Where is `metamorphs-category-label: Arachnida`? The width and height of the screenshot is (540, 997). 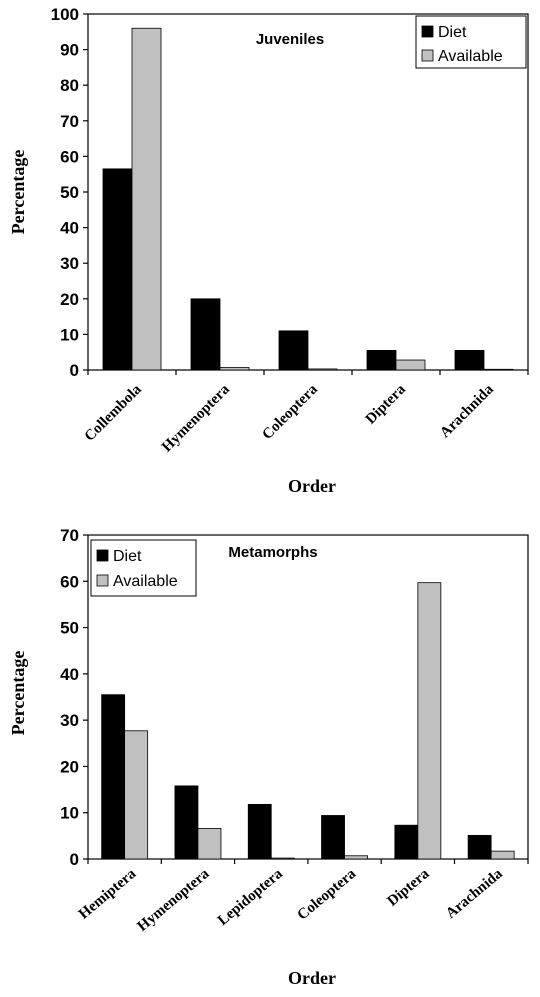 metamorphs-category-label: Arachnida is located at coordinates (474, 893).